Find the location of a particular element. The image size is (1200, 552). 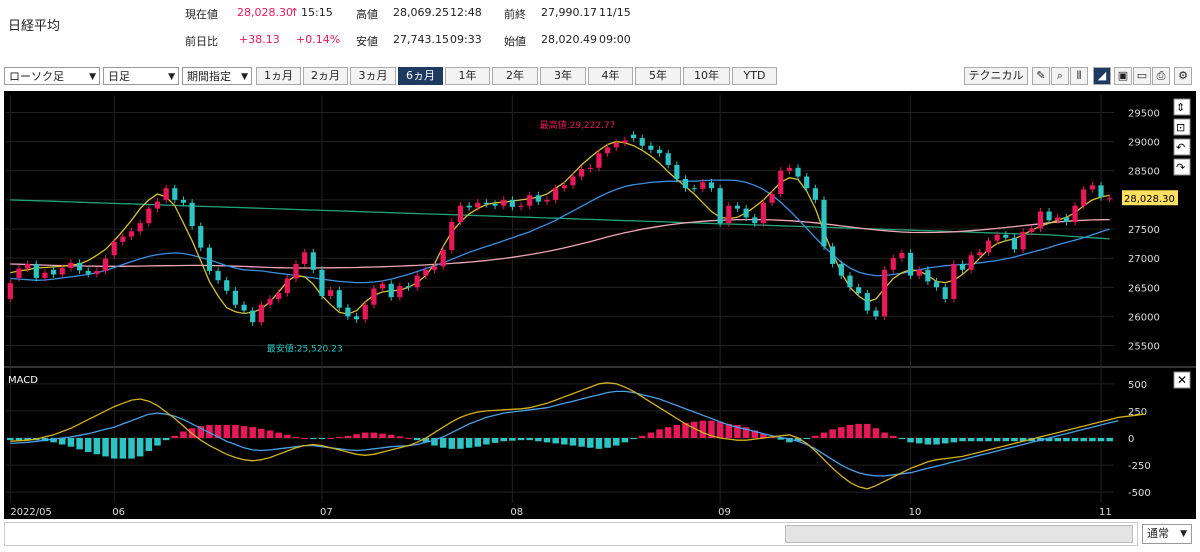

x-tick-label: 09 is located at coordinates (724, 512).